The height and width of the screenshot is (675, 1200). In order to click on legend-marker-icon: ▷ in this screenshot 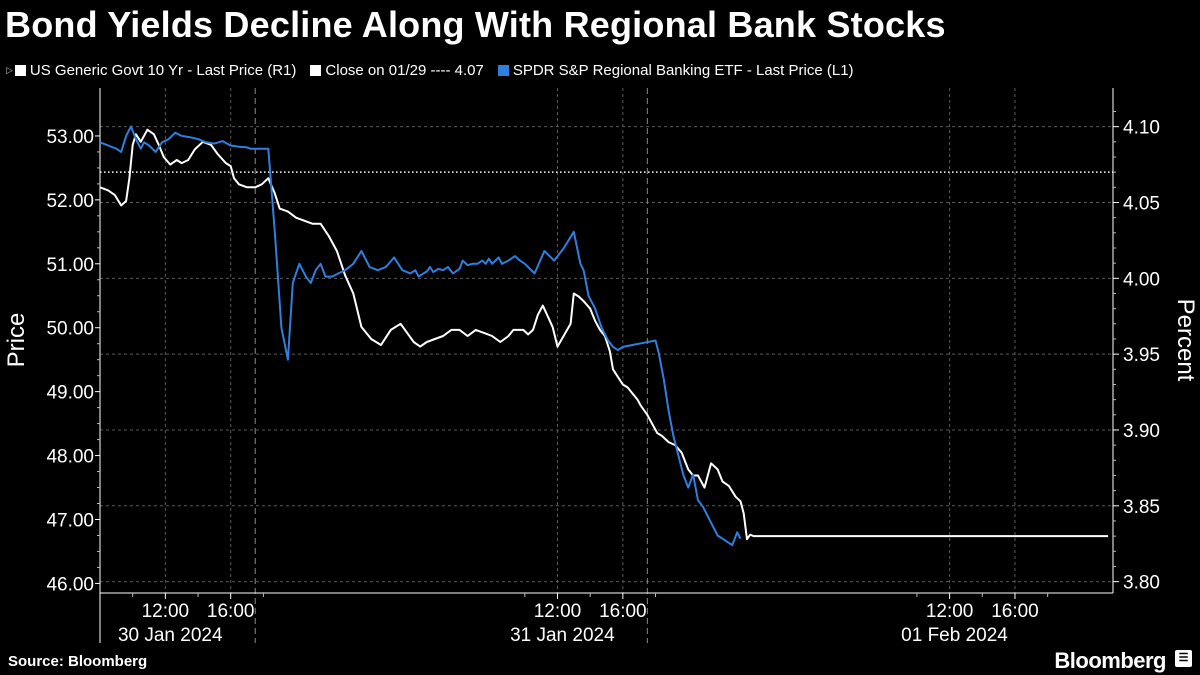, I will do `click(9, 70)`.